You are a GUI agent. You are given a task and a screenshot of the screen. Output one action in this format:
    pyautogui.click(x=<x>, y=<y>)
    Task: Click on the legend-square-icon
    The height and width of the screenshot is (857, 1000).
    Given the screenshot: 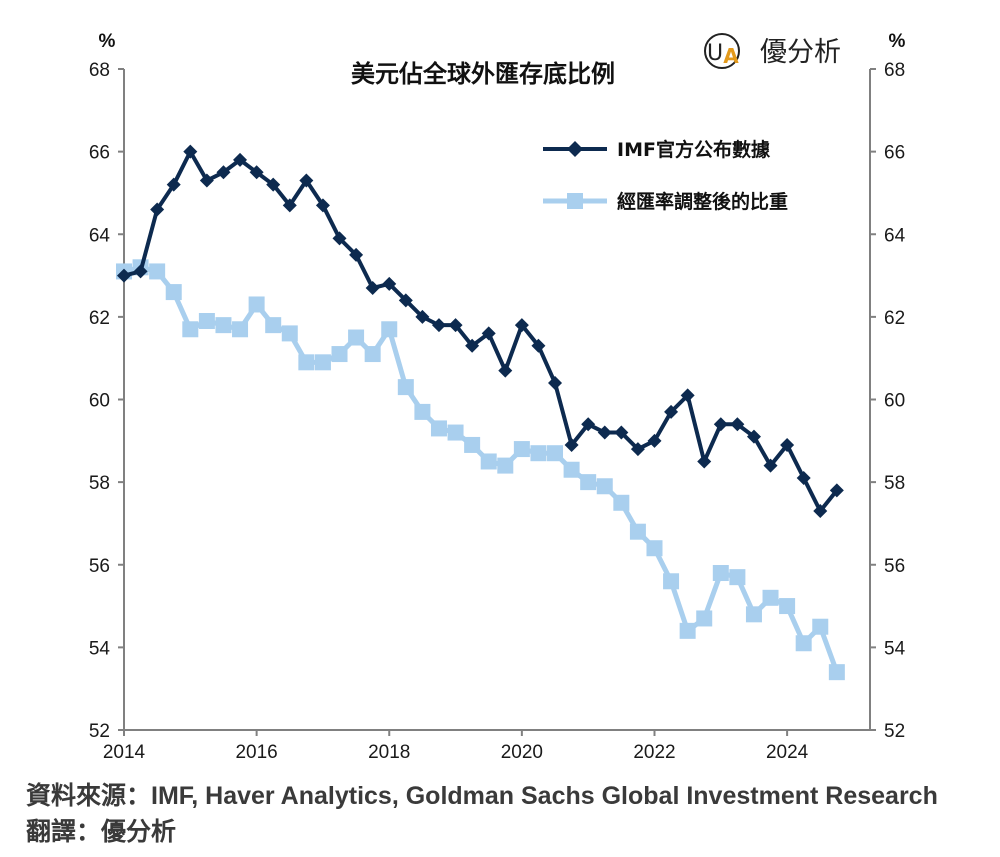 What is the action you would take?
    pyautogui.click(x=575, y=201)
    